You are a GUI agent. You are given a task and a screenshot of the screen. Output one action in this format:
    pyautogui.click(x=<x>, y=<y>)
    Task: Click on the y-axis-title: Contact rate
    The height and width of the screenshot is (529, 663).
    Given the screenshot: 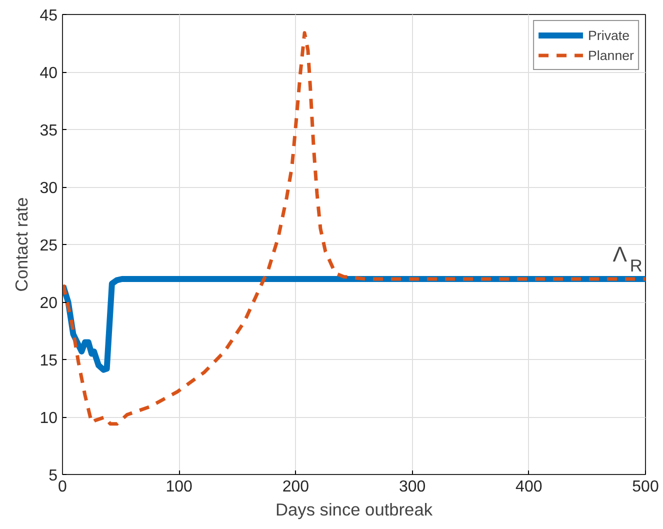 What is the action you would take?
    pyautogui.click(x=22, y=244)
    